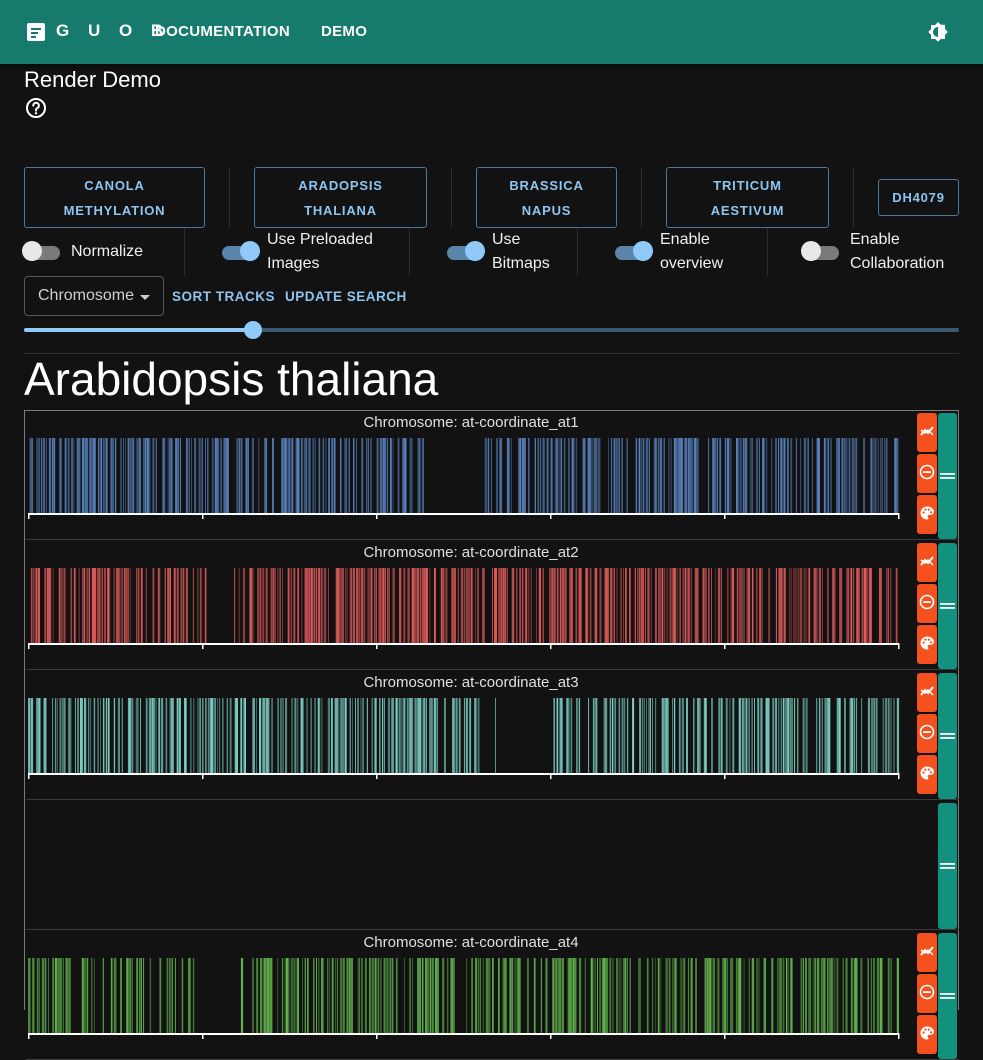 The image size is (983, 1060). I want to click on chromosome-select: Chromosome, so click(94, 296).